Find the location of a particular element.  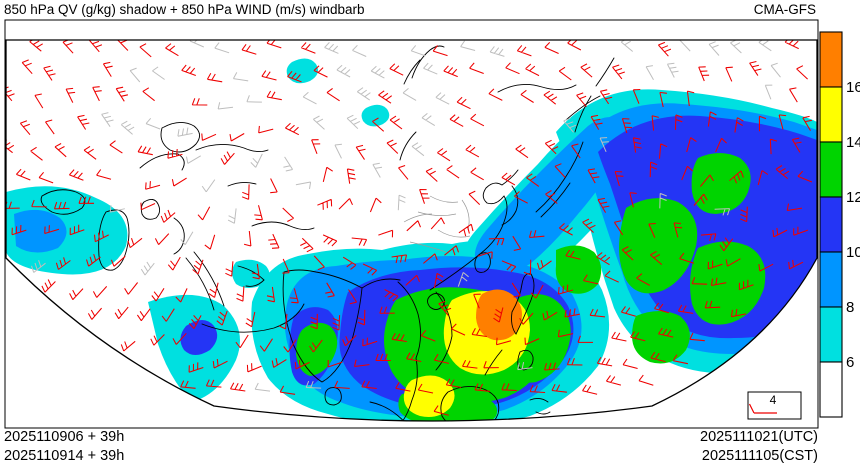

colorbar: 16 14 12 10 8 6 is located at coordinates (839, 224).